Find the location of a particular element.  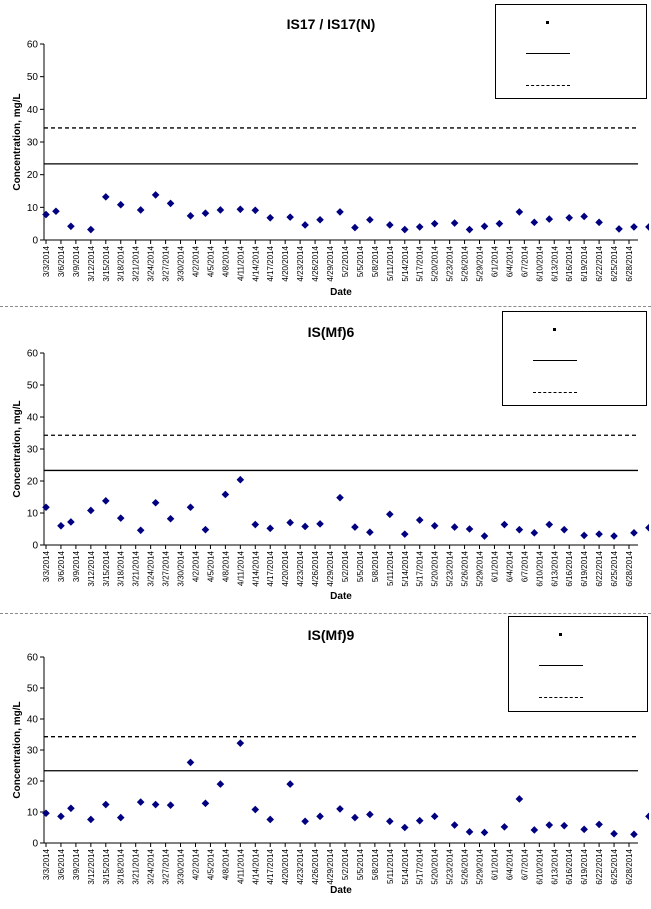

x-tick-label: 4/11/2014 is located at coordinates (240, 263).